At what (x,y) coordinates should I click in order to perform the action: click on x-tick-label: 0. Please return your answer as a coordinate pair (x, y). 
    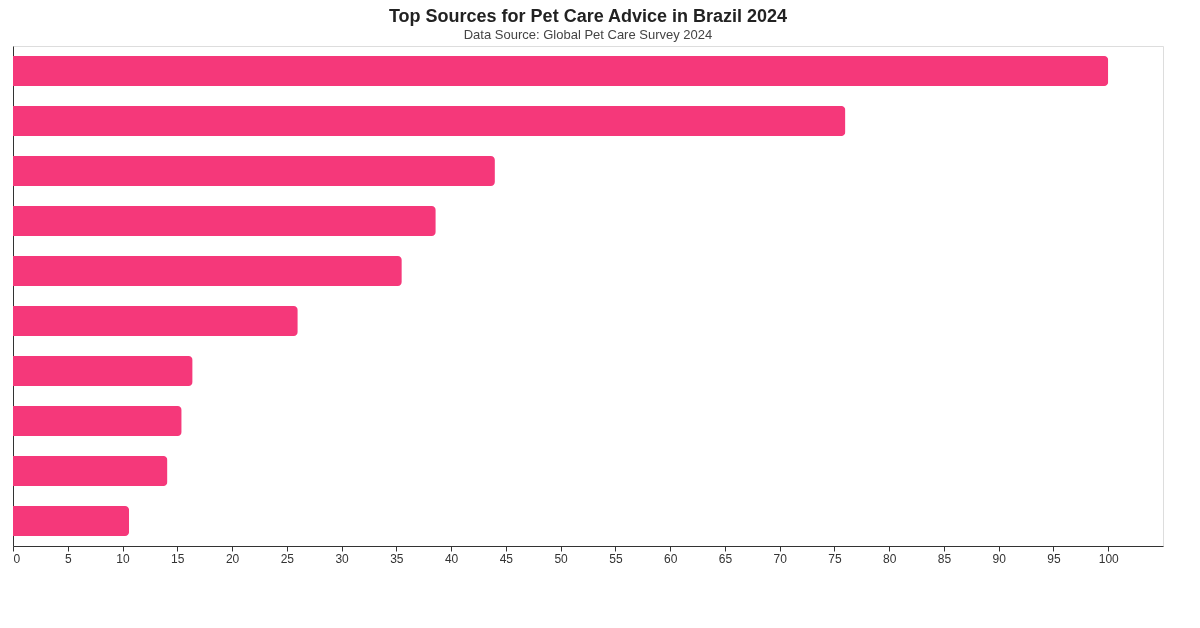
    Looking at the image, I should click on (17, 558).